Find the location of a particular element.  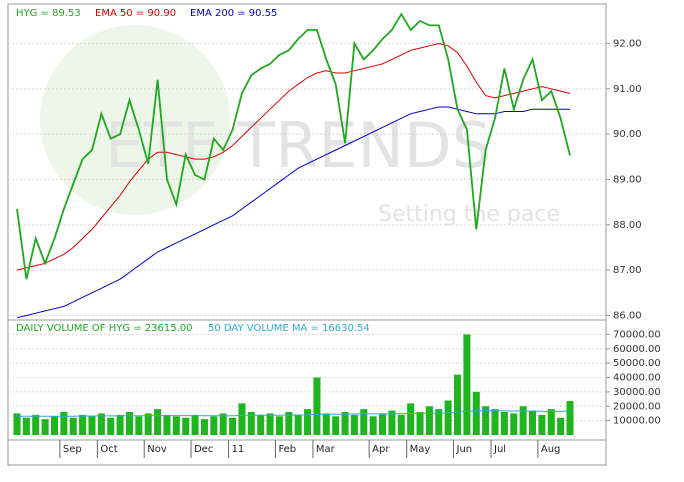

x-tick-label: 11 is located at coordinates (238, 449).